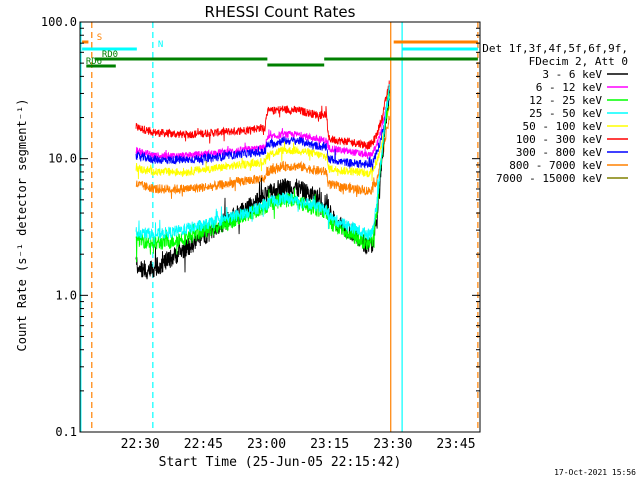 Image resolution: width=640 pixels, height=480 pixels. What do you see at coordinates (555, 165) in the screenshot?
I see `legend-entry-label: 800 - 7000 keV` at bounding box center [555, 165].